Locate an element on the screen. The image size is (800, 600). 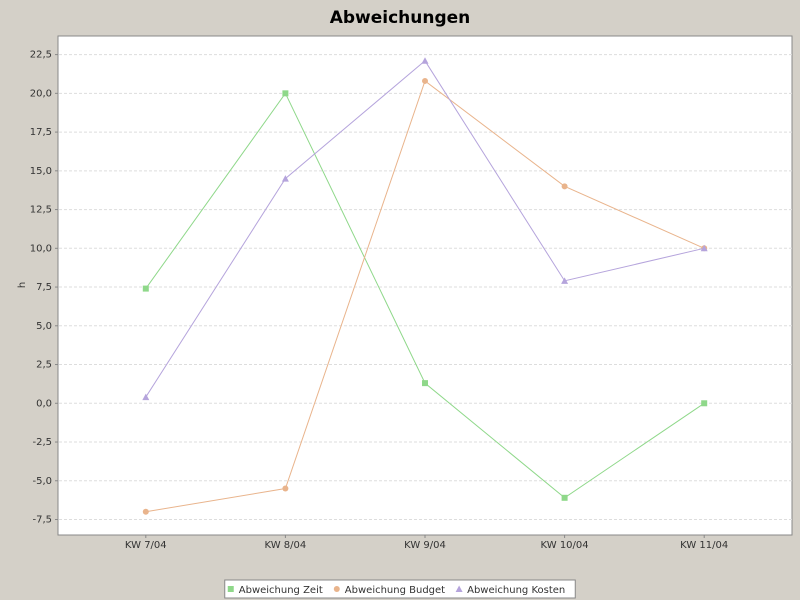
y-tick-label: 7,5 is located at coordinates (44, 287).